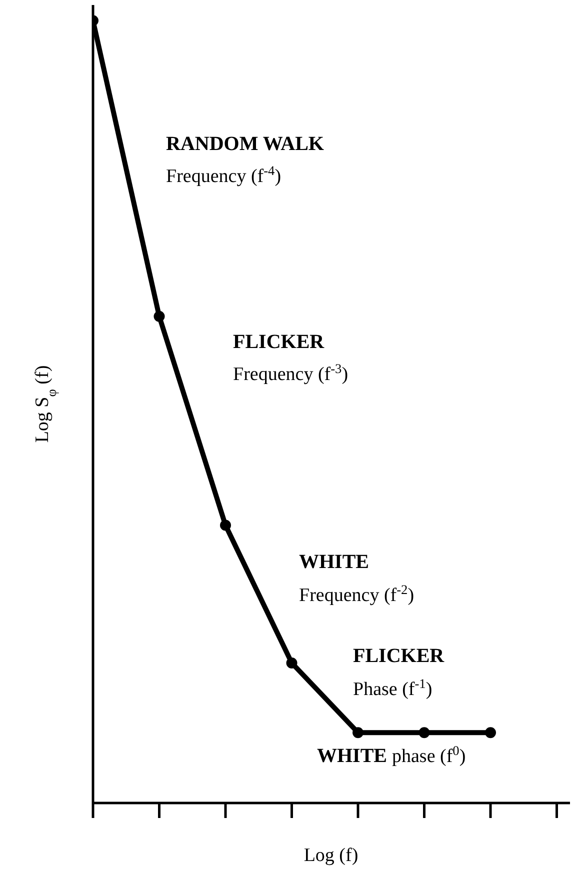  I want to click on annotation: phase (f$^{0}$), so click(429, 754).